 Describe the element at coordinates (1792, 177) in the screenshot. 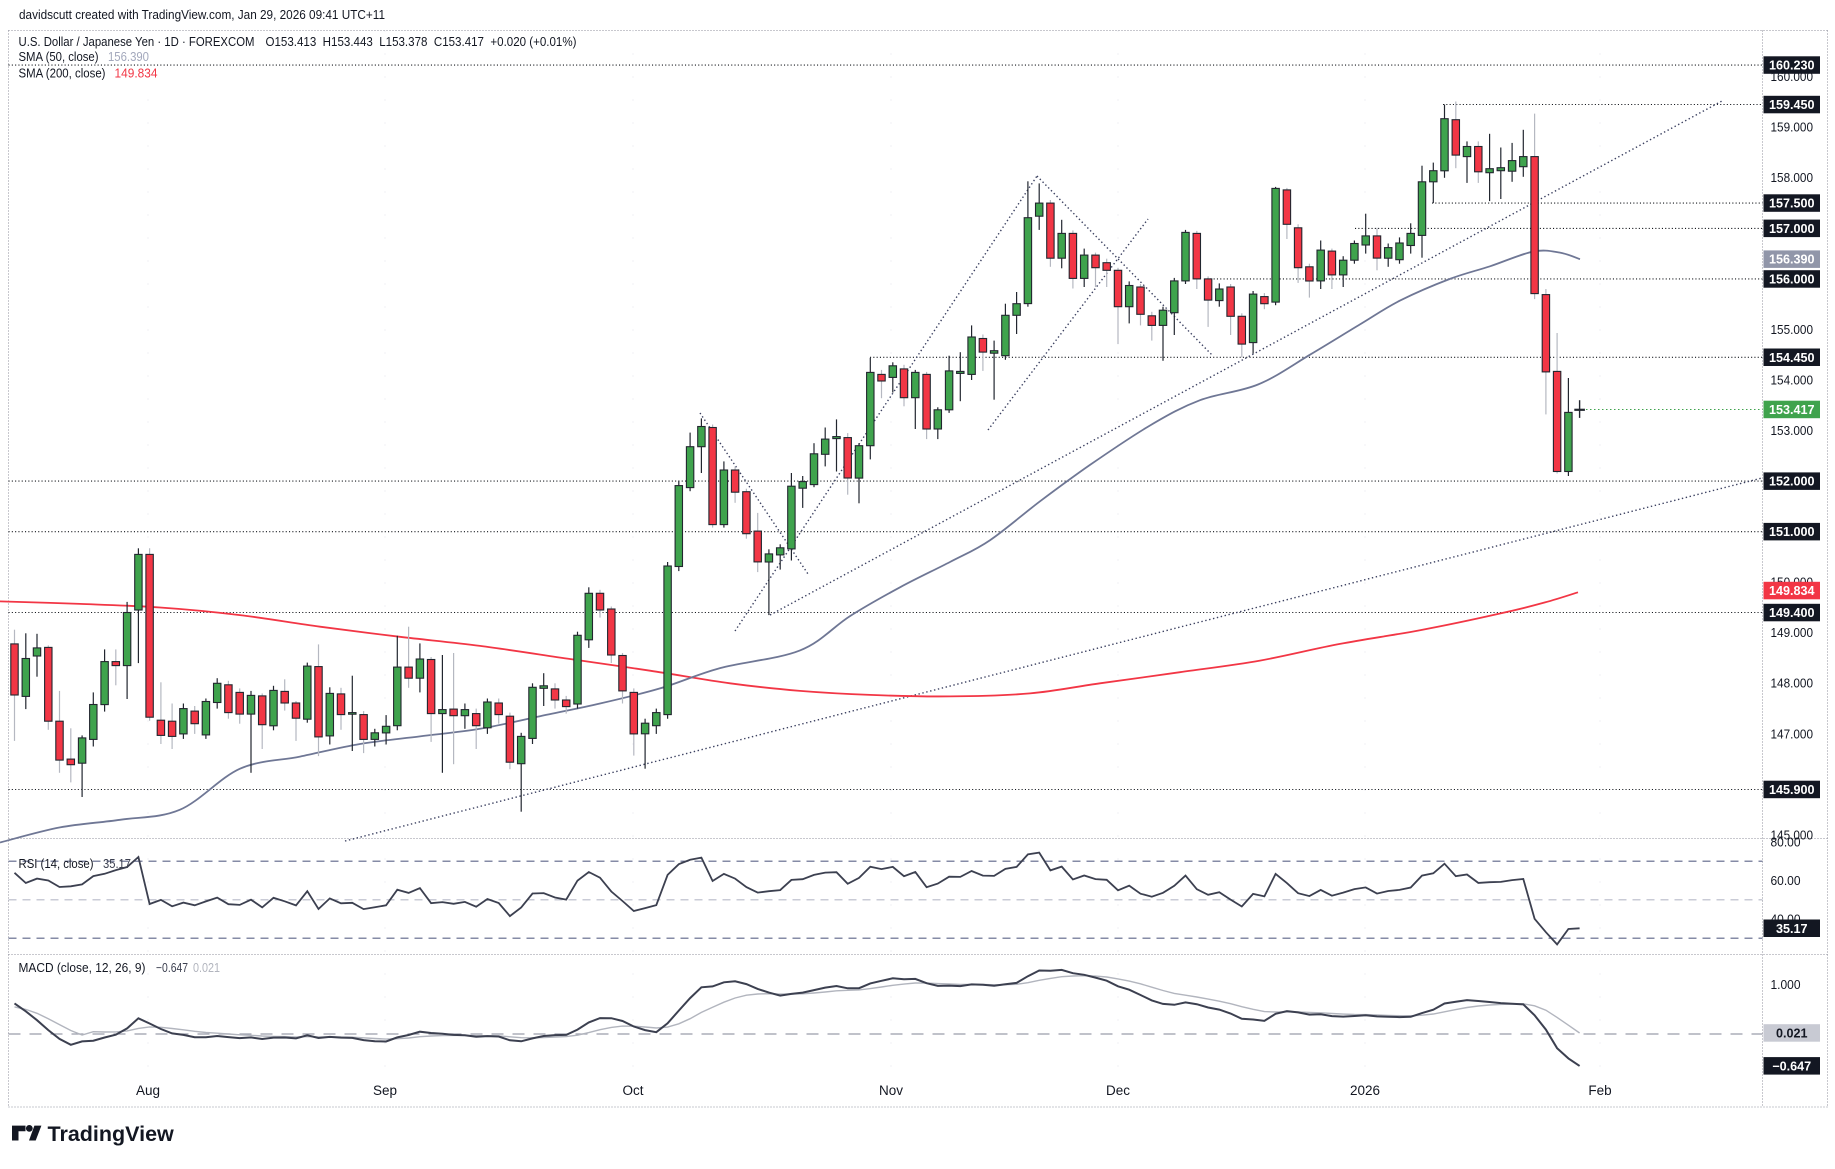

I see `svg-text: 158.000` at that location.